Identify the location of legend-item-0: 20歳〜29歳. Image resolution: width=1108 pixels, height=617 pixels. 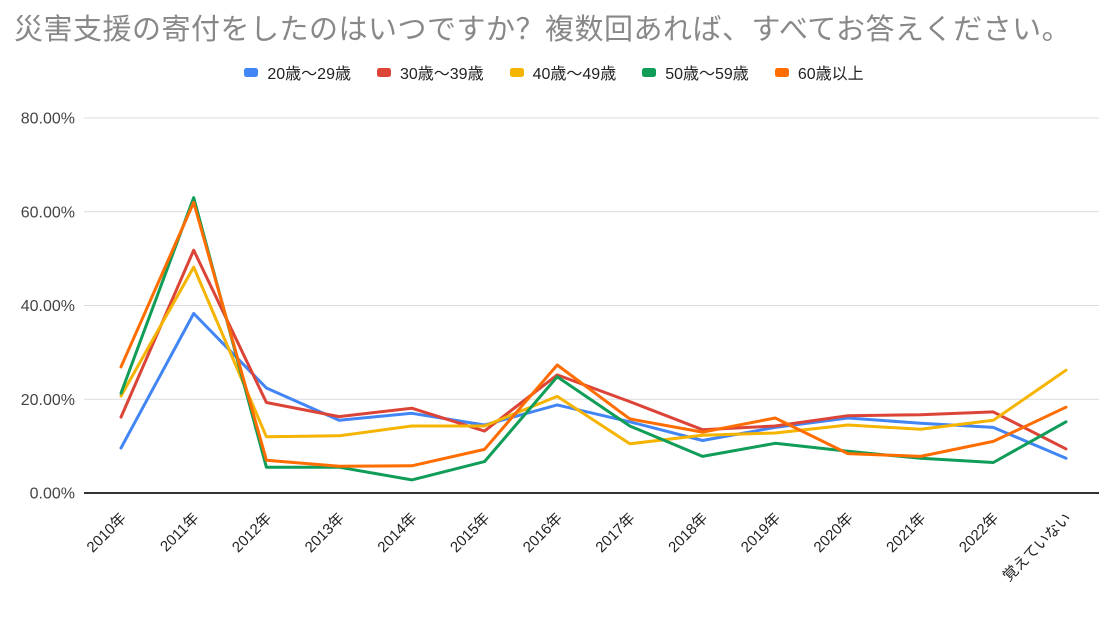
(297, 72).